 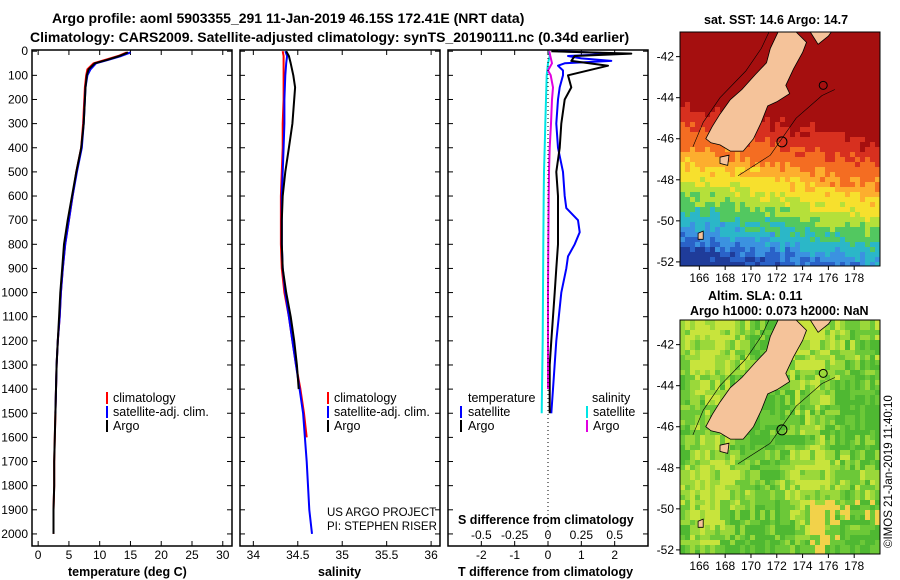 What do you see at coordinates (14, 365) in the screenshot?
I see `depth-label: 1300` at bounding box center [14, 365].